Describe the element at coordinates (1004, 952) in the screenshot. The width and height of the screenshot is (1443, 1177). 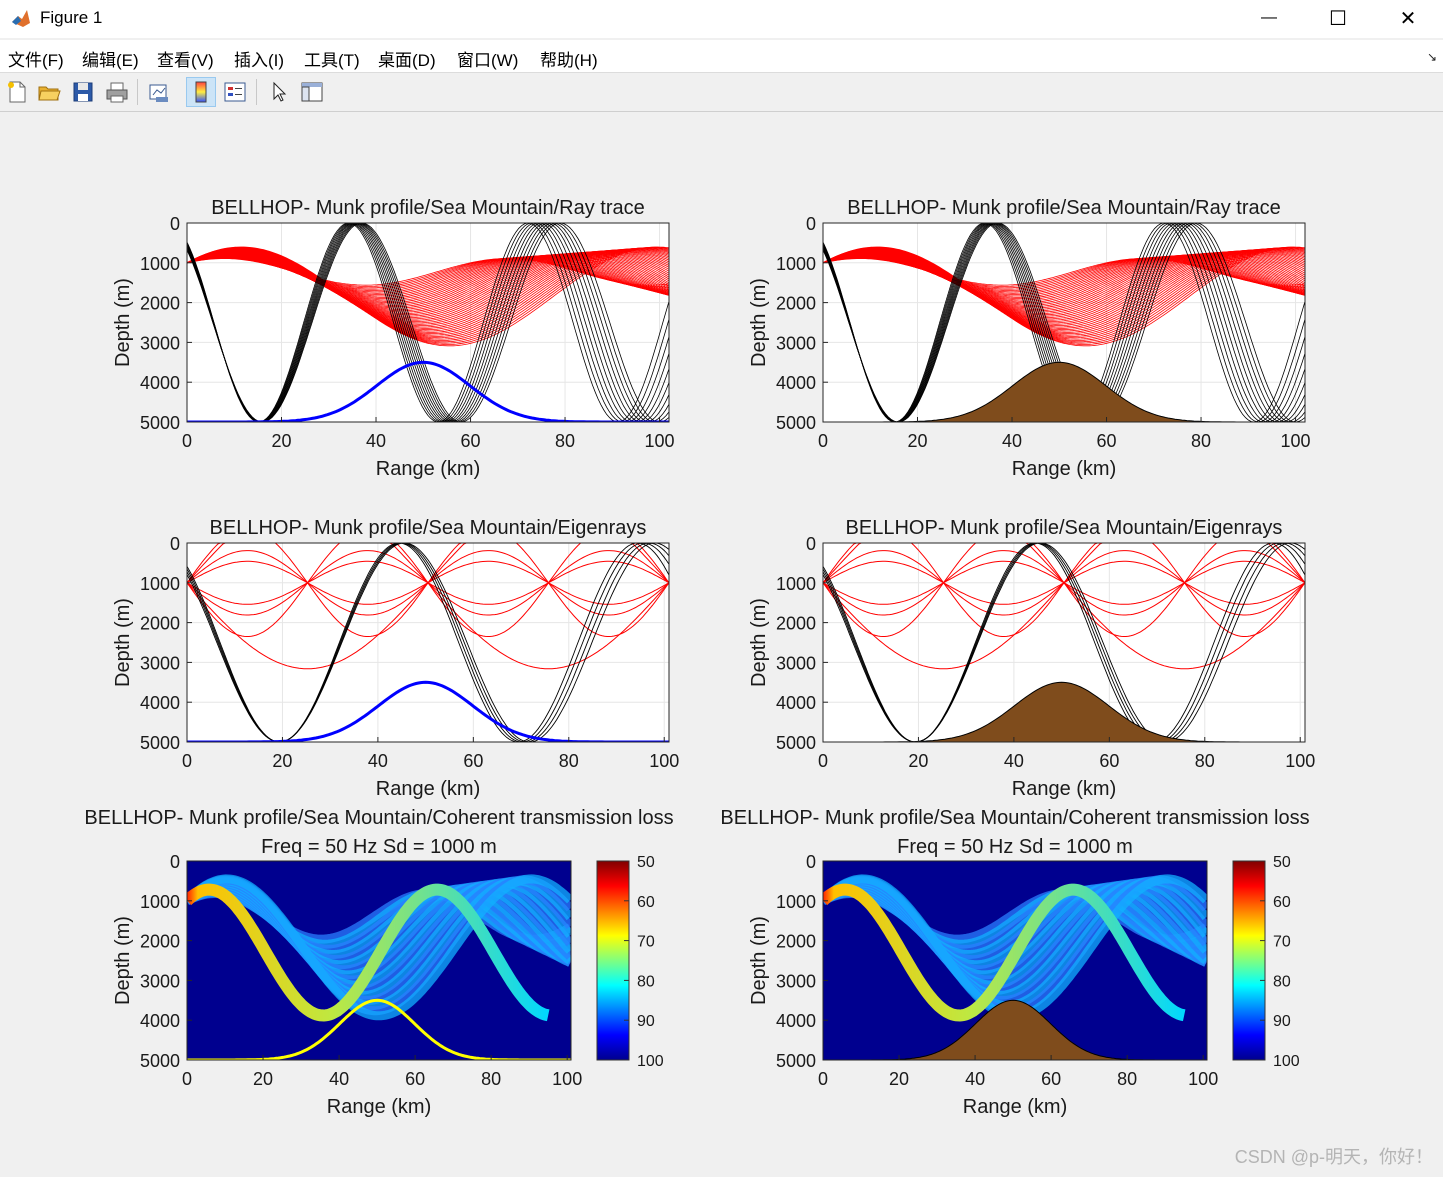
I see `tl-source-lobe` at that location.